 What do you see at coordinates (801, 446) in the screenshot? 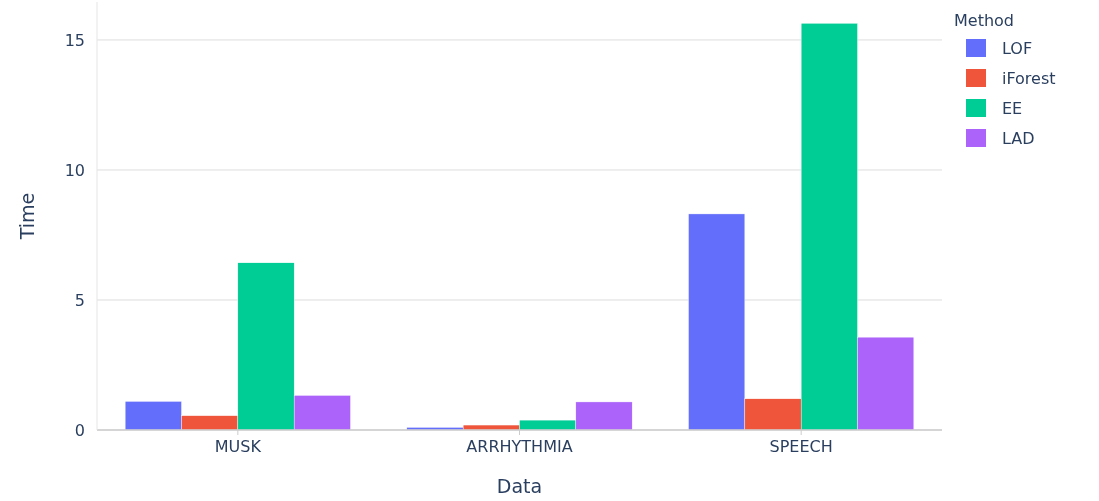
I see `x-tick-label: SPEECH` at bounding box center [801, 446].